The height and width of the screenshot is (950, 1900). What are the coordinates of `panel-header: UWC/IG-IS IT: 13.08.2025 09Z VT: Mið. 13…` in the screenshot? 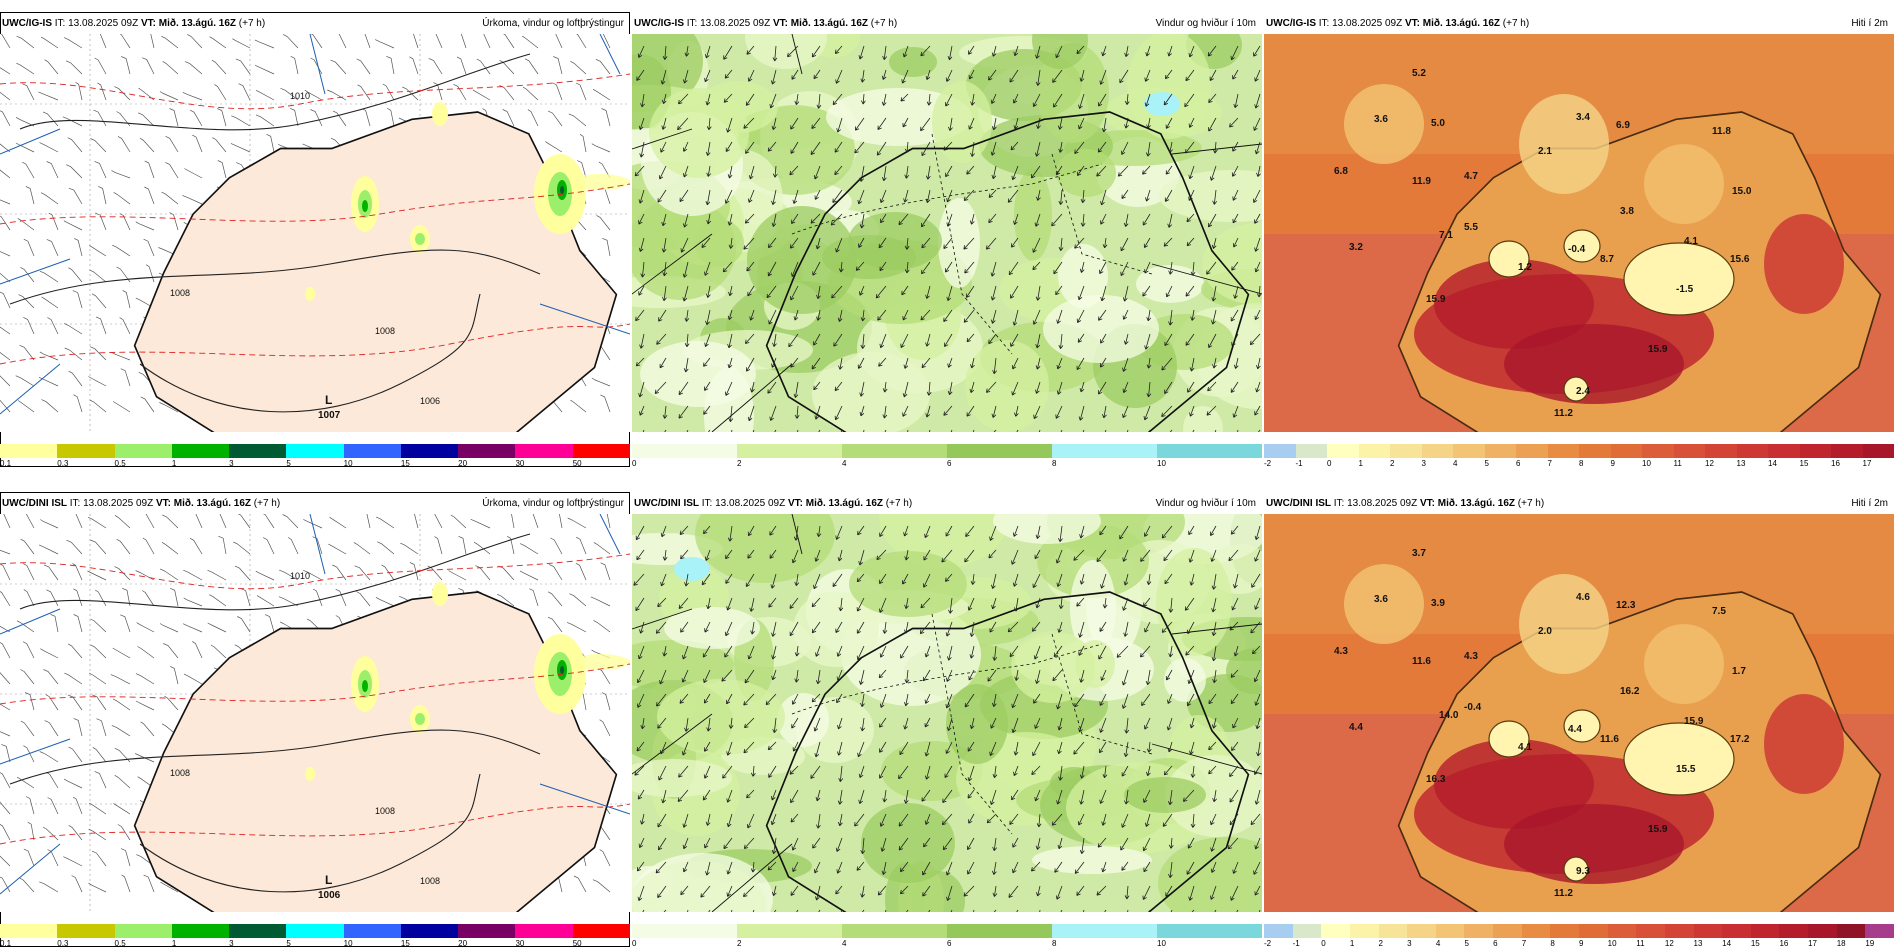 It's located at (945, 24).